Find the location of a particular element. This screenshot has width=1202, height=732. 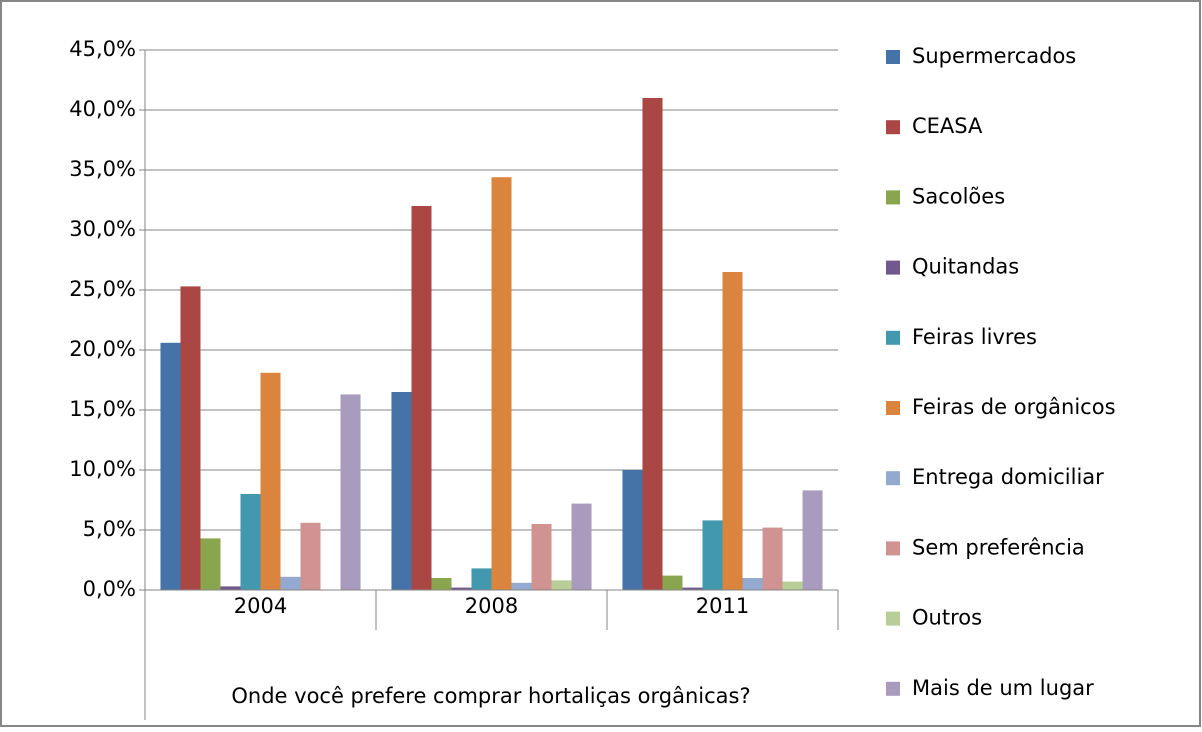

y-tick-label: 10,0% is located at coordinates (102, 469).